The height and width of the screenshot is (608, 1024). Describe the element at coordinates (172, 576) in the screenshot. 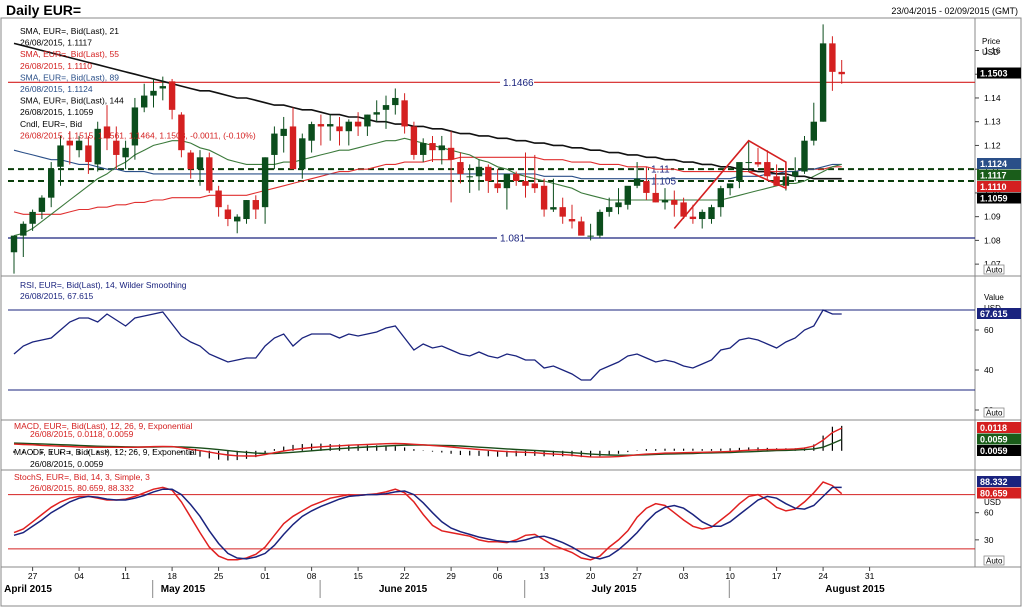

I see `x-day-label: 18` at that location.